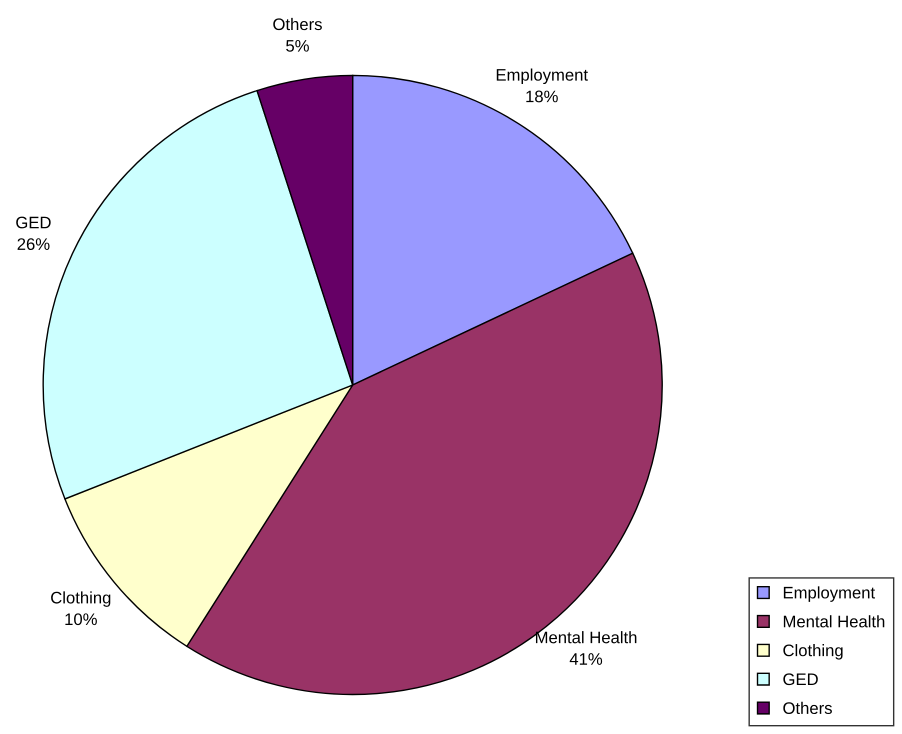 Image resolution: width=902 pixels, height=734 pixels. I want to click on legend-label: Employment, so click(830, 594).